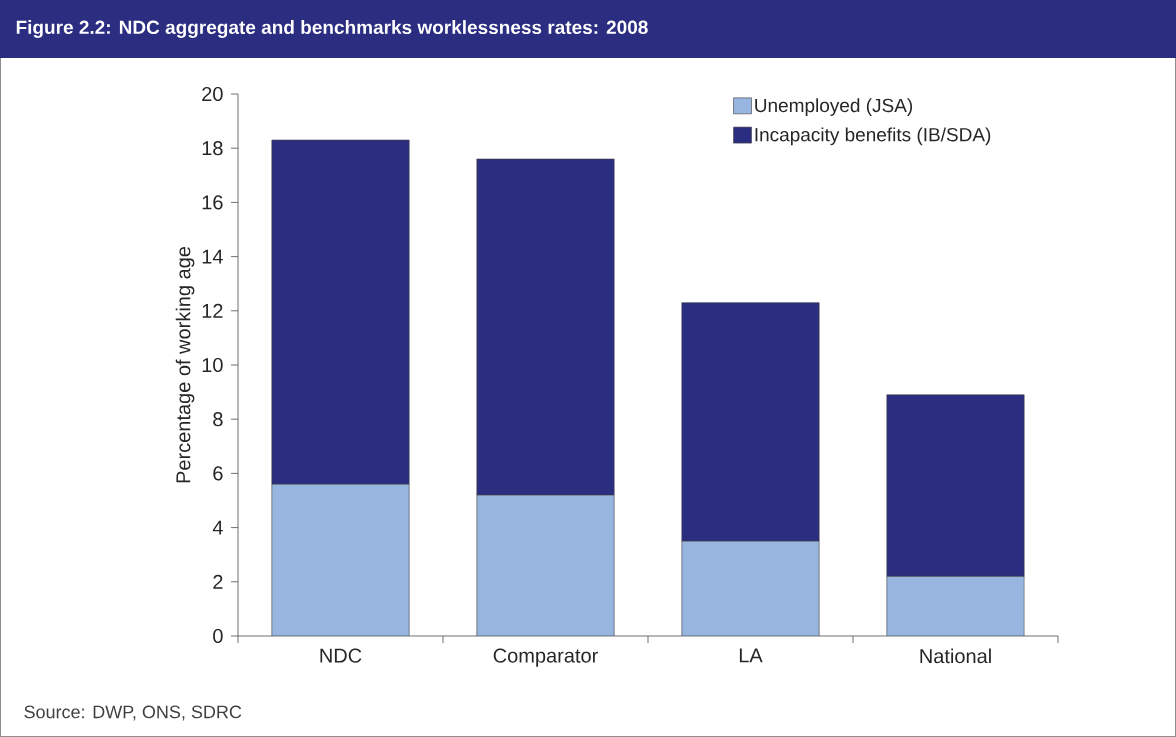 The image size is (1176, 737). Describe the element at coordinates (217, 527) in the screenshot. I see `y-tick-label: 4` at that location.